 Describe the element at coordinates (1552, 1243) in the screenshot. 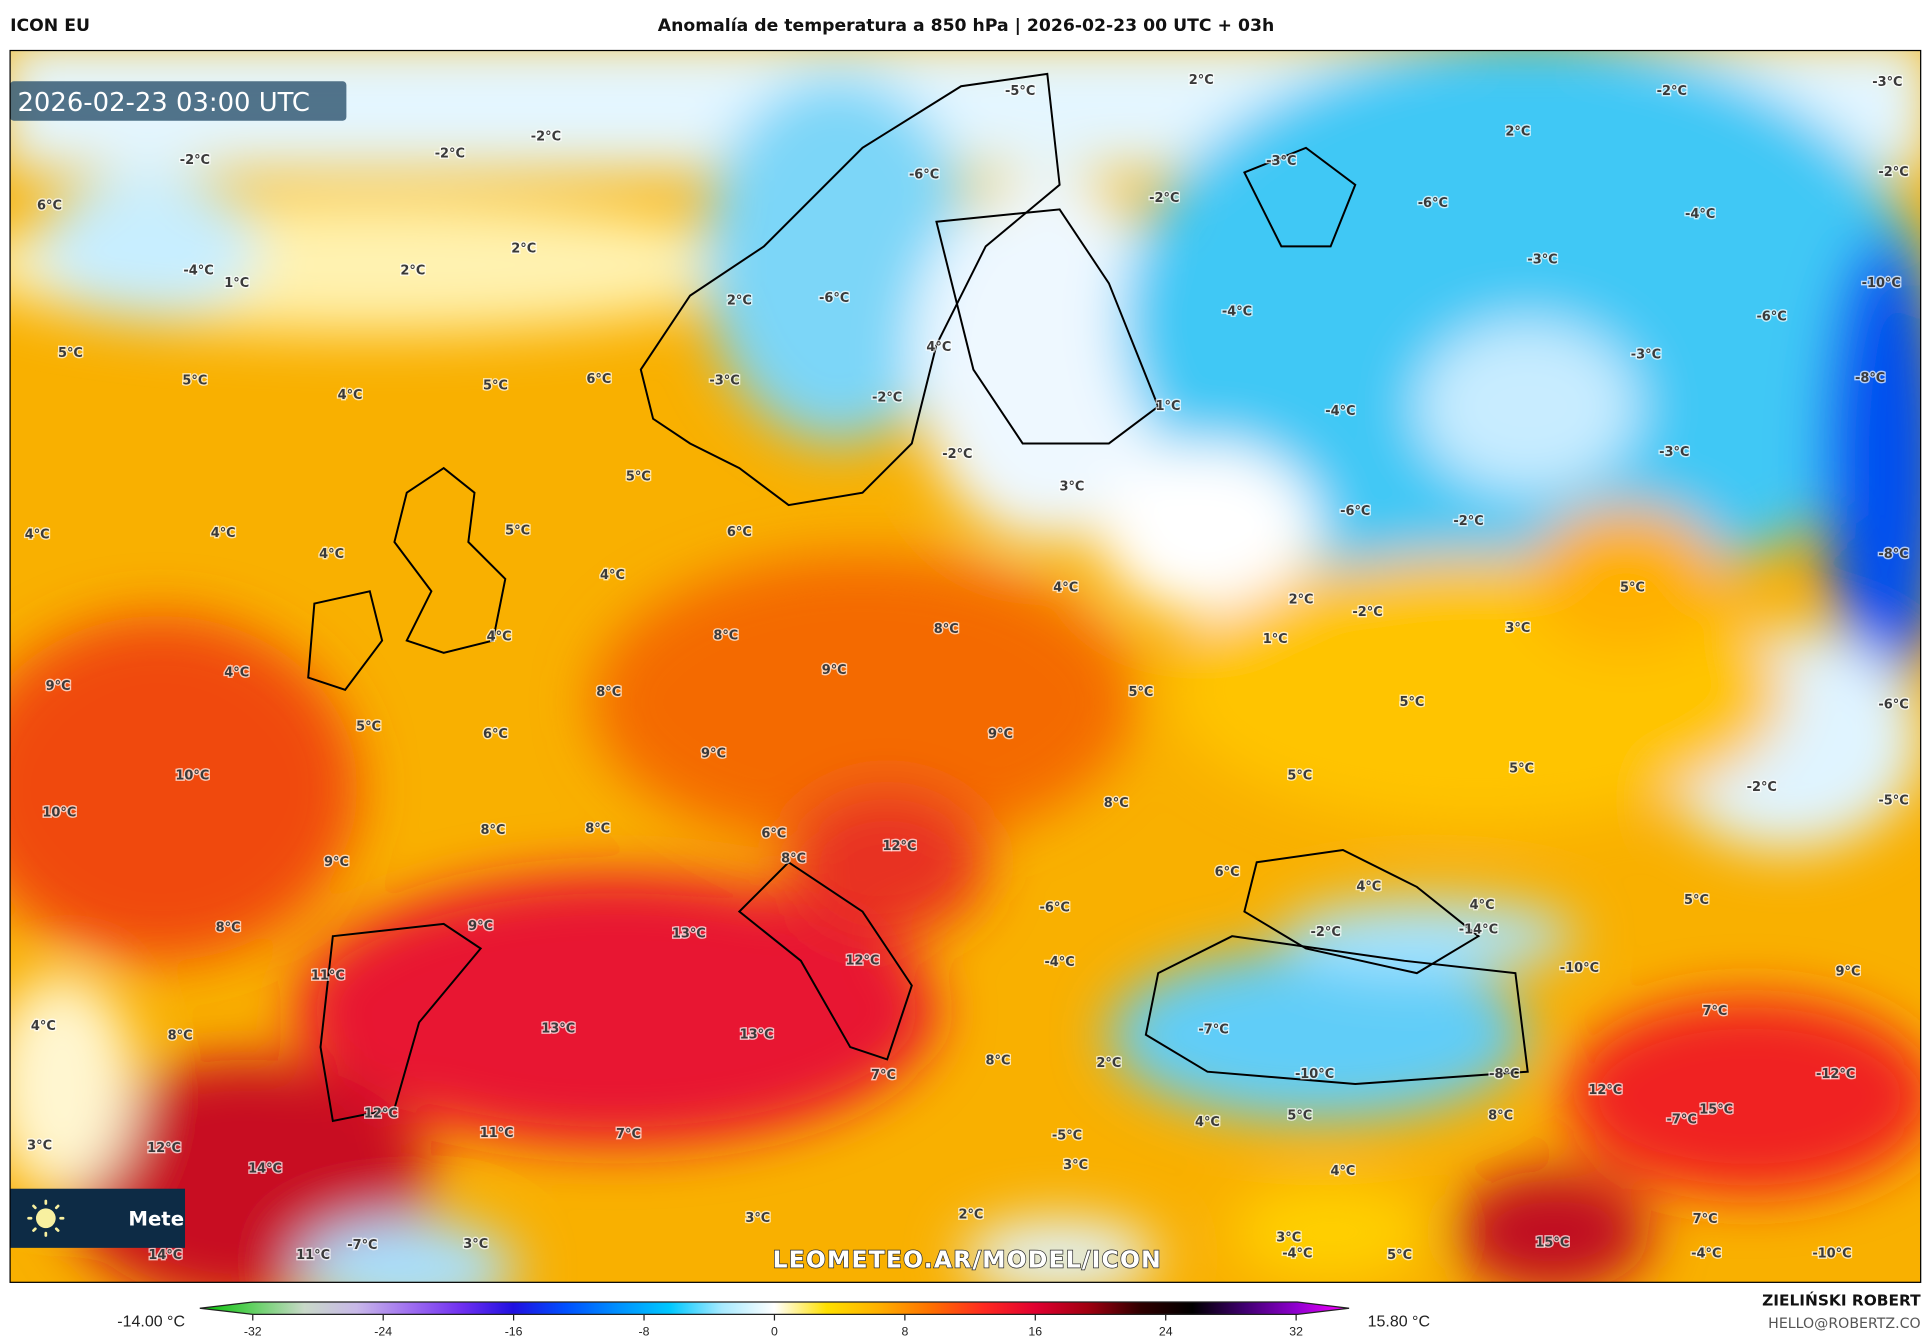

I see `temperature-label: 15°C` at that location.